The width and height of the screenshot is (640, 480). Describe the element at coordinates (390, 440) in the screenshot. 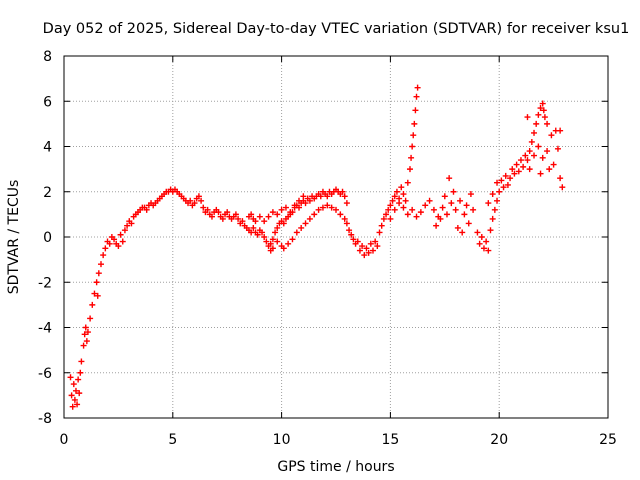

I see `x-tick-label: 15` at that location.